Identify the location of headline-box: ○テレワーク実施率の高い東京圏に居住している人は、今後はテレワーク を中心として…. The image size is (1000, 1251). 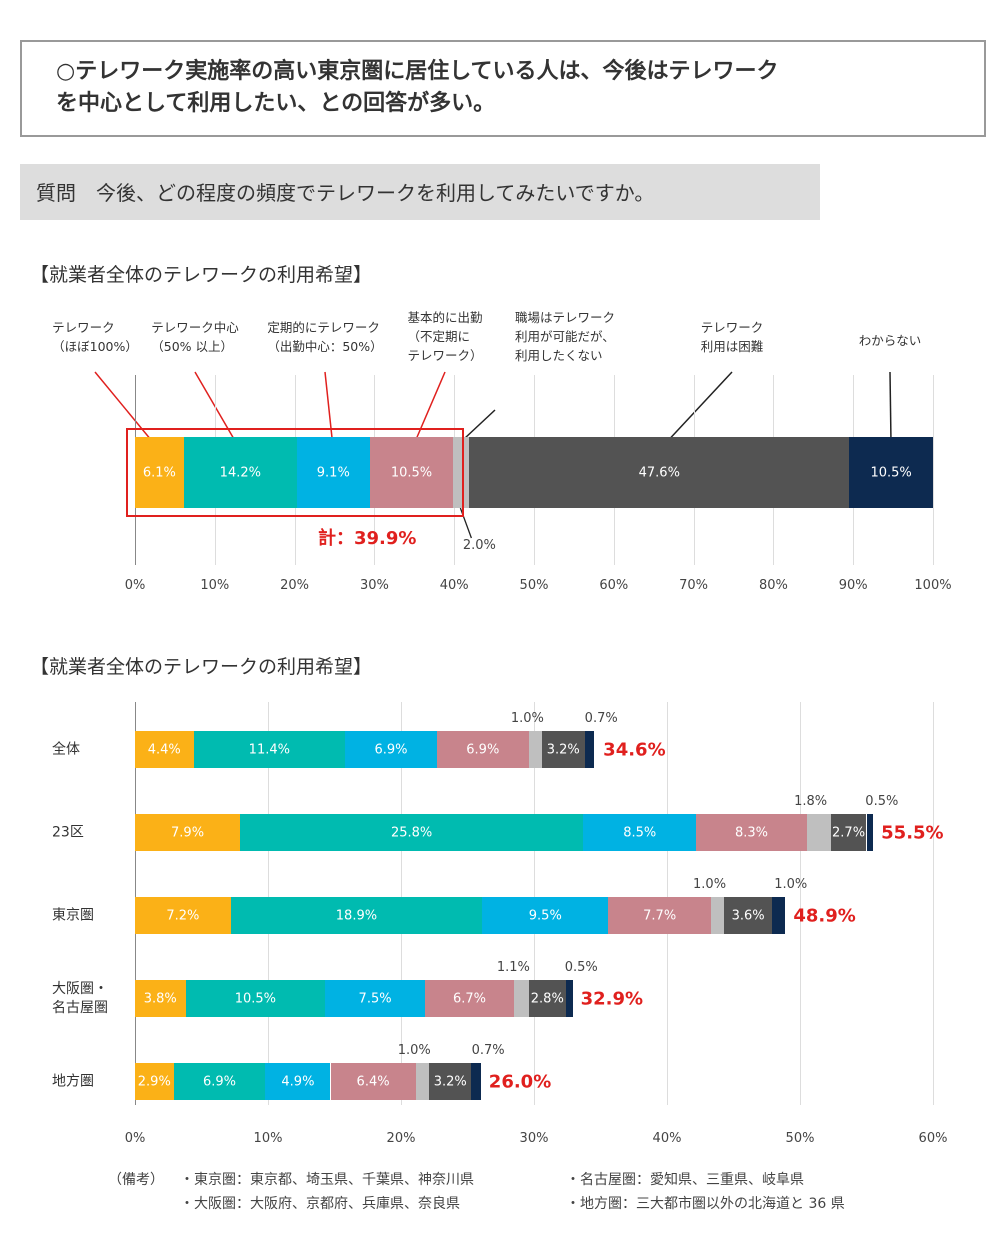
(503, 88).